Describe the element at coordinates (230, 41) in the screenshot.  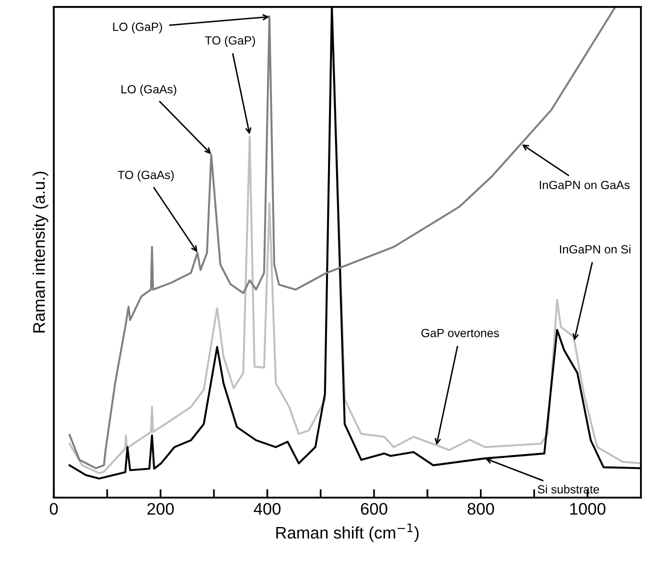
I see `annotation: TO (GaP)` at that location.